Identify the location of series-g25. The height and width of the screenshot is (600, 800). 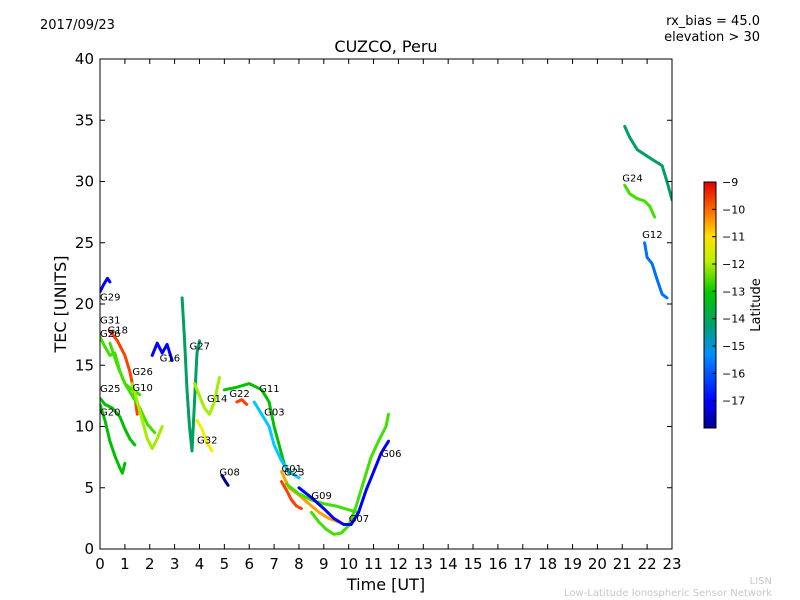
(118, 421).